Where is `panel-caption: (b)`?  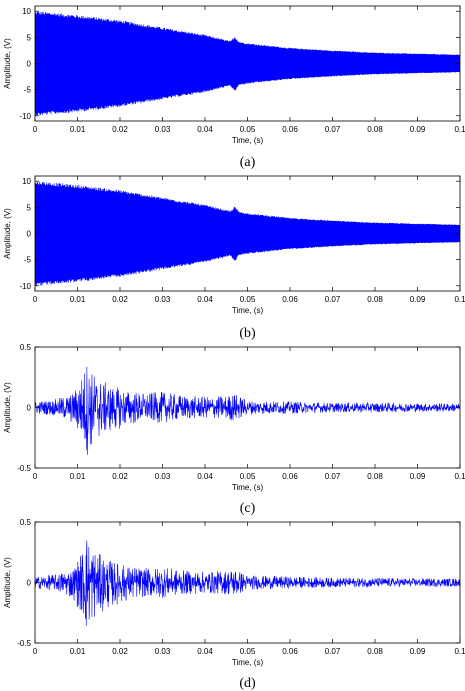
panel-caption: (b) is located at coordinates (247, 333).